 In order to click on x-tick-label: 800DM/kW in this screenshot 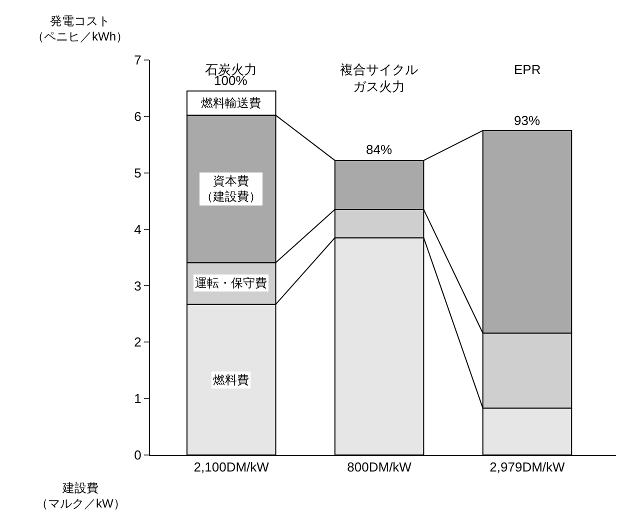, I will do `click(379, 467)`.